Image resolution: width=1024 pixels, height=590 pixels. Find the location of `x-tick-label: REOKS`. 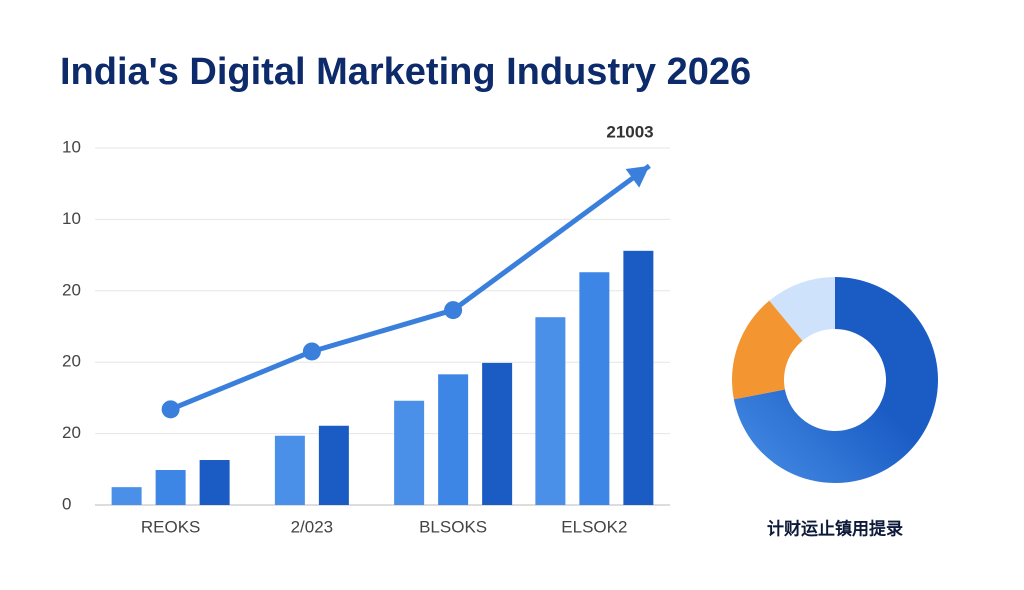

x-tick-label: REOKS is located at coordinates (171, 526).